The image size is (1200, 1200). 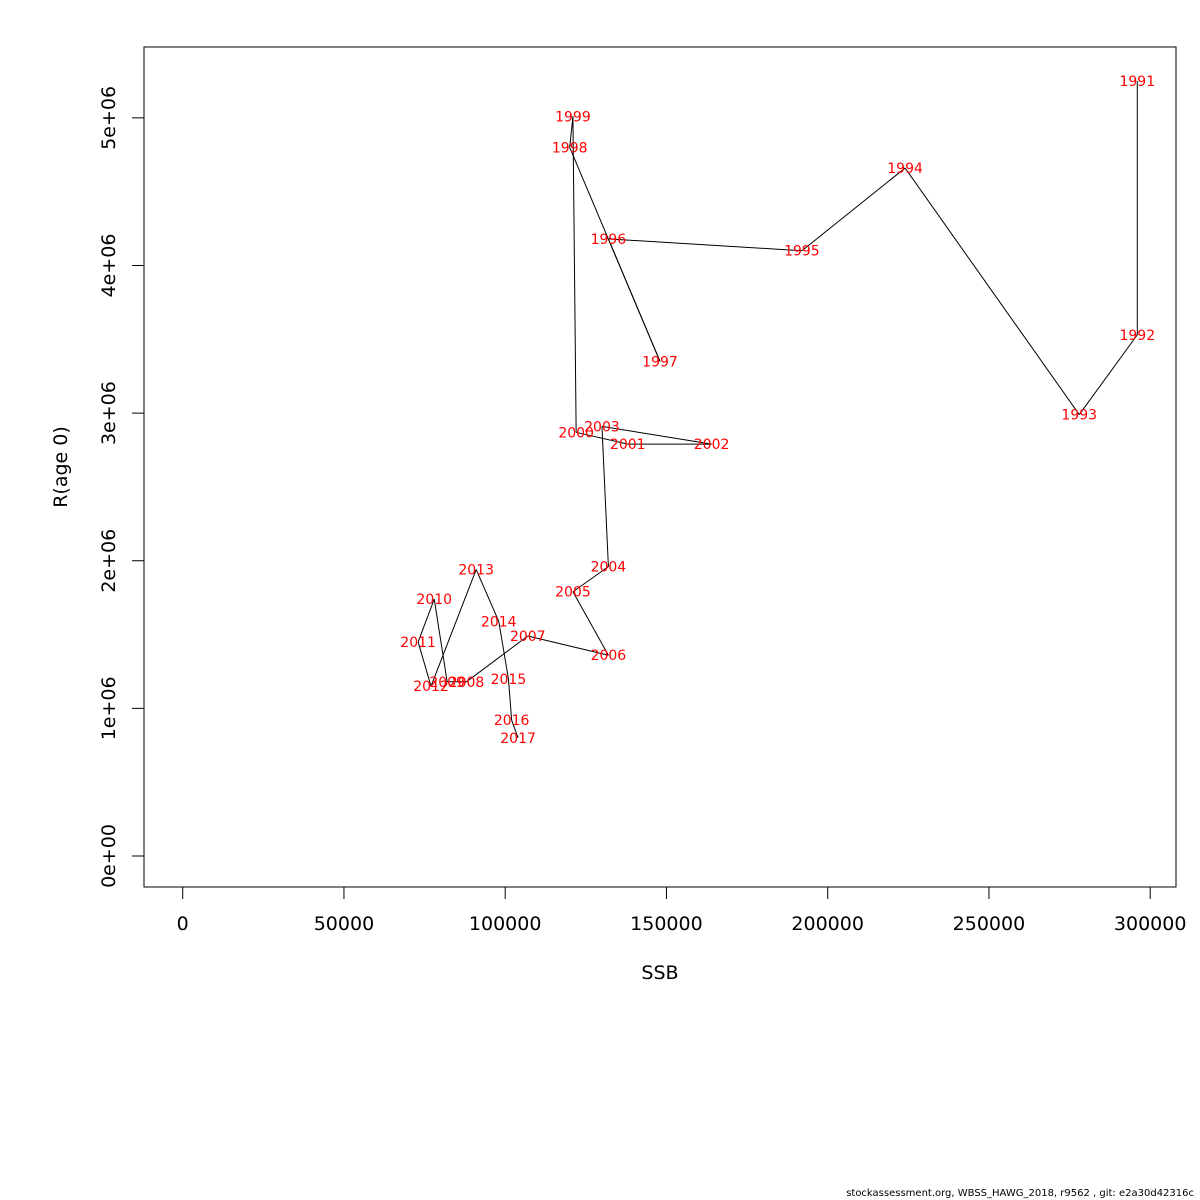 What do you see at coordinates (109, 266) in the screenshot?
I see `y-tick-label: 4e+06` at bounding box center [109, 266].